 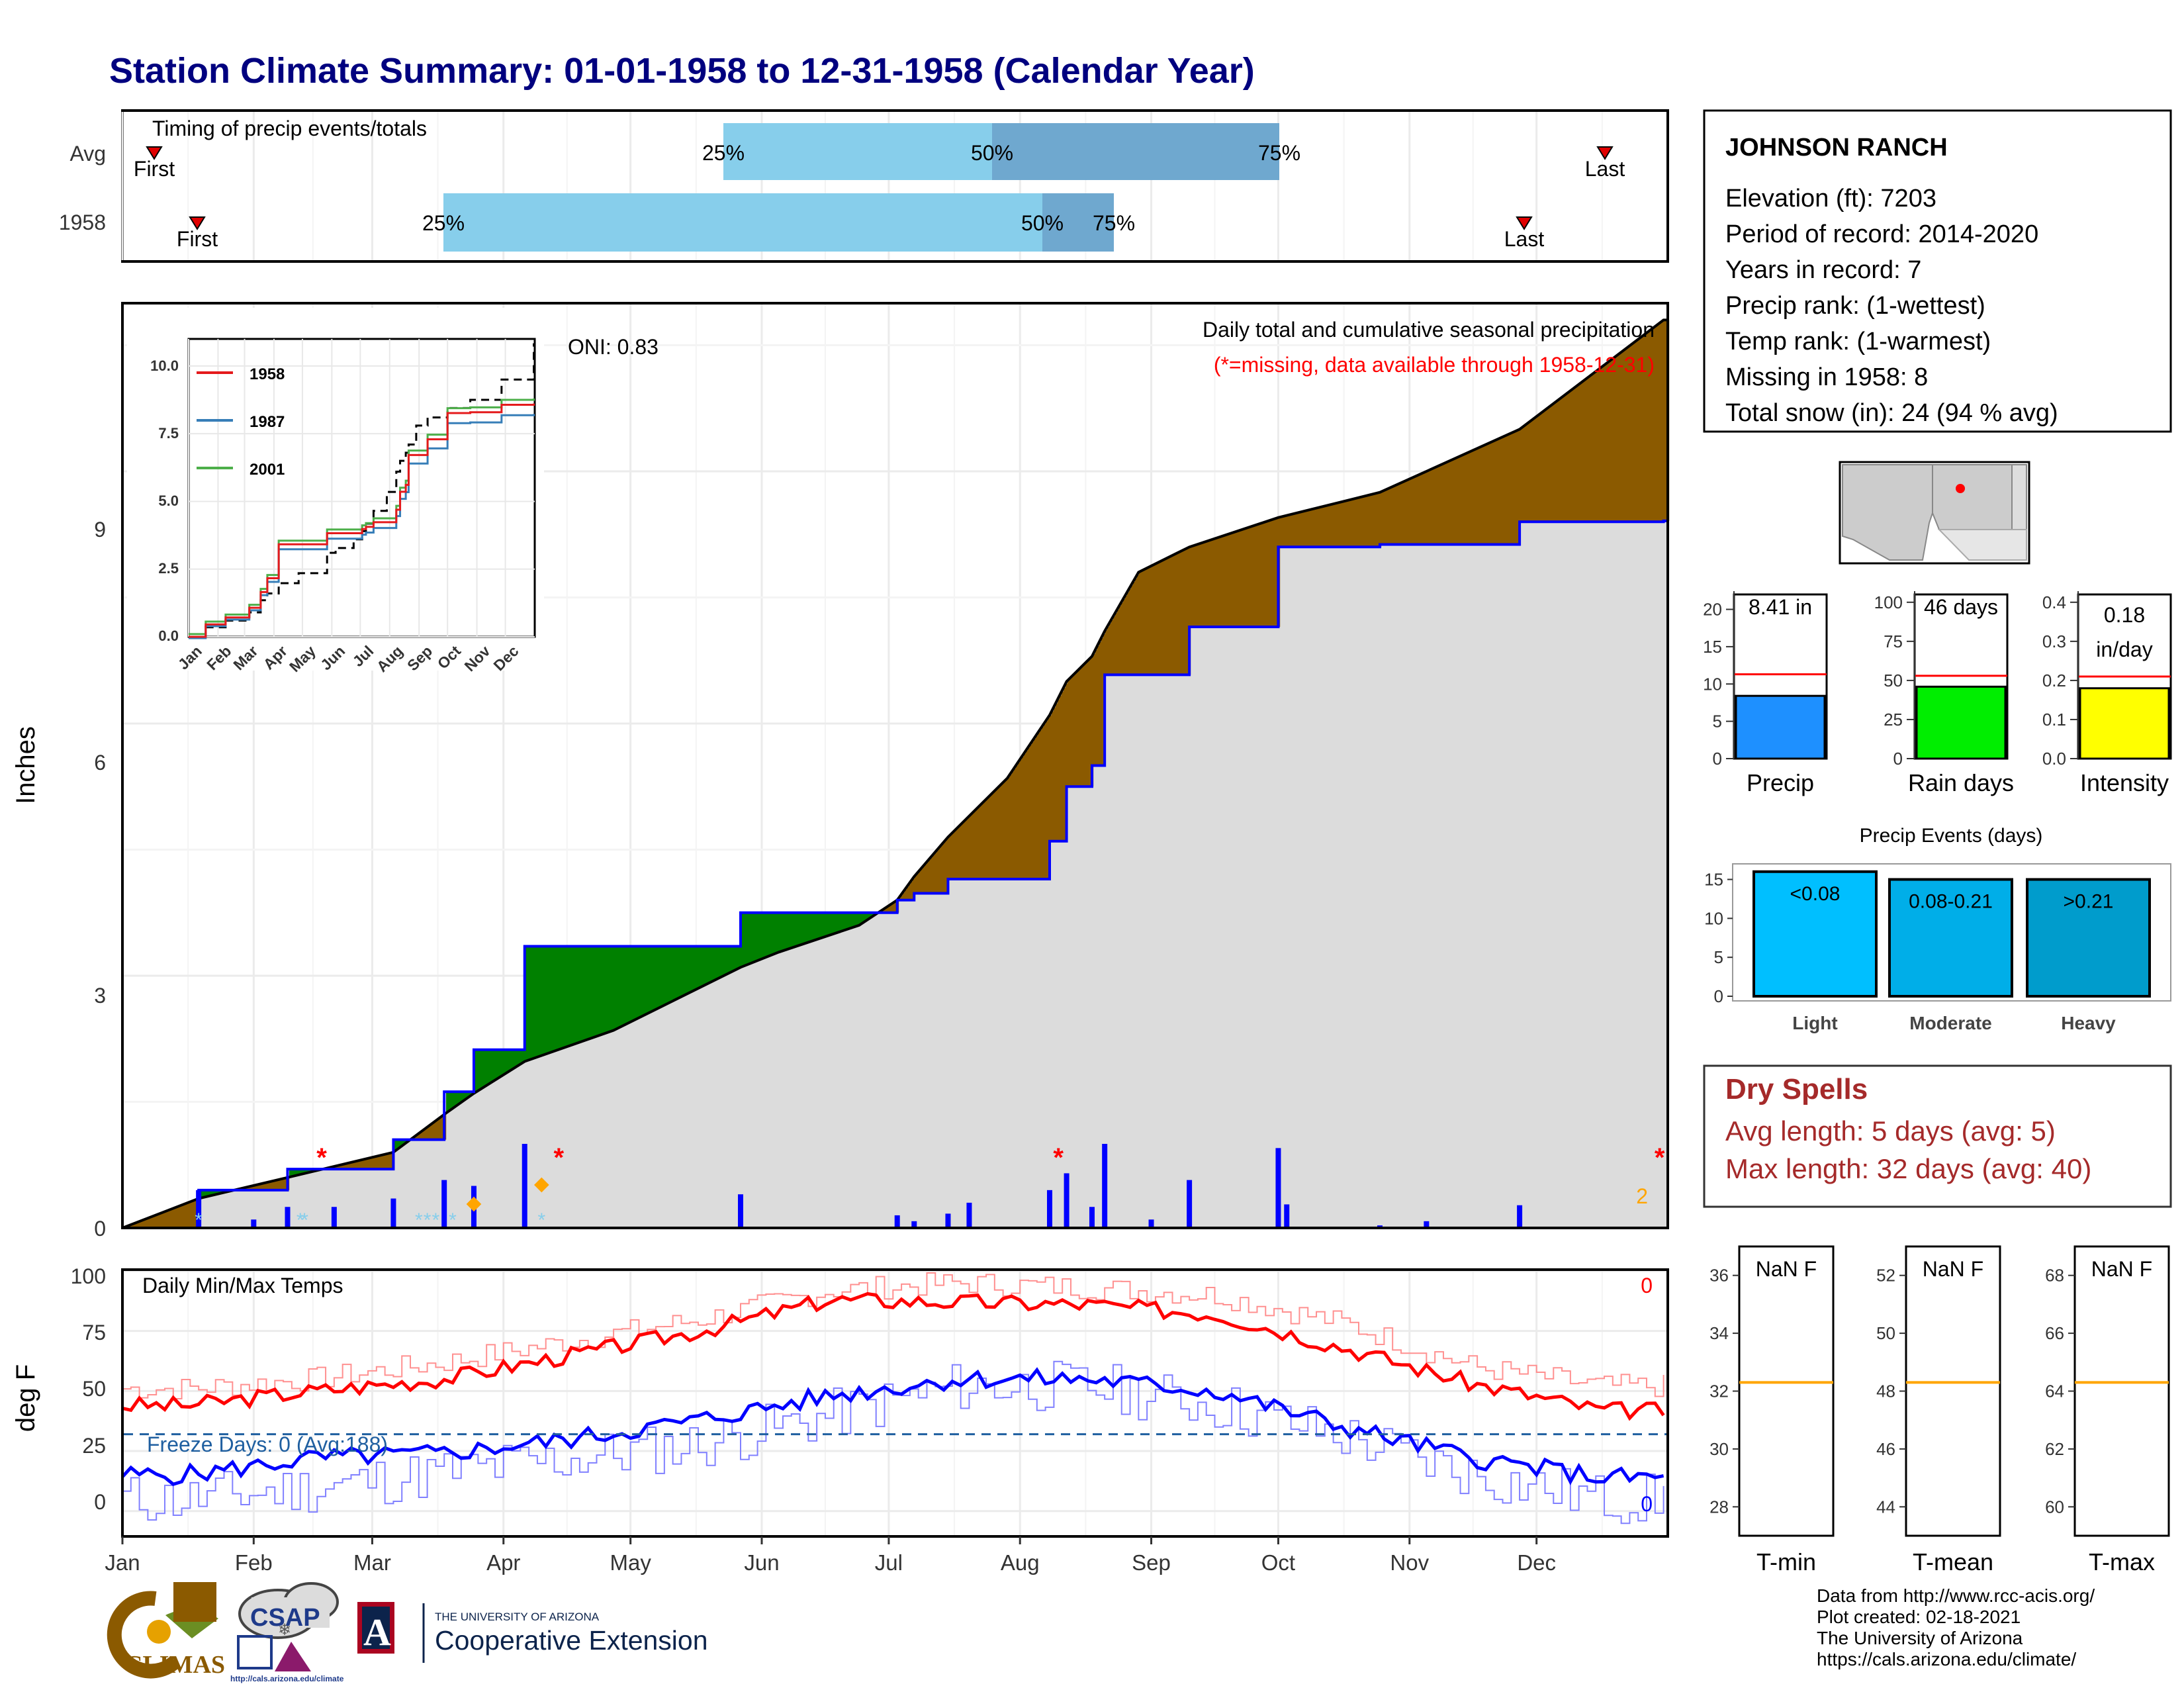 I want to click on dry-max: Max length: 32 days (avg: 40), so click(x=1908, y=1168).